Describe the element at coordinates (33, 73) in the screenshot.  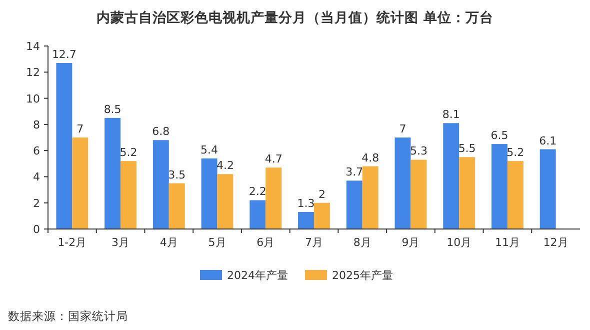
I see `y-tick-label: 12` at that location.